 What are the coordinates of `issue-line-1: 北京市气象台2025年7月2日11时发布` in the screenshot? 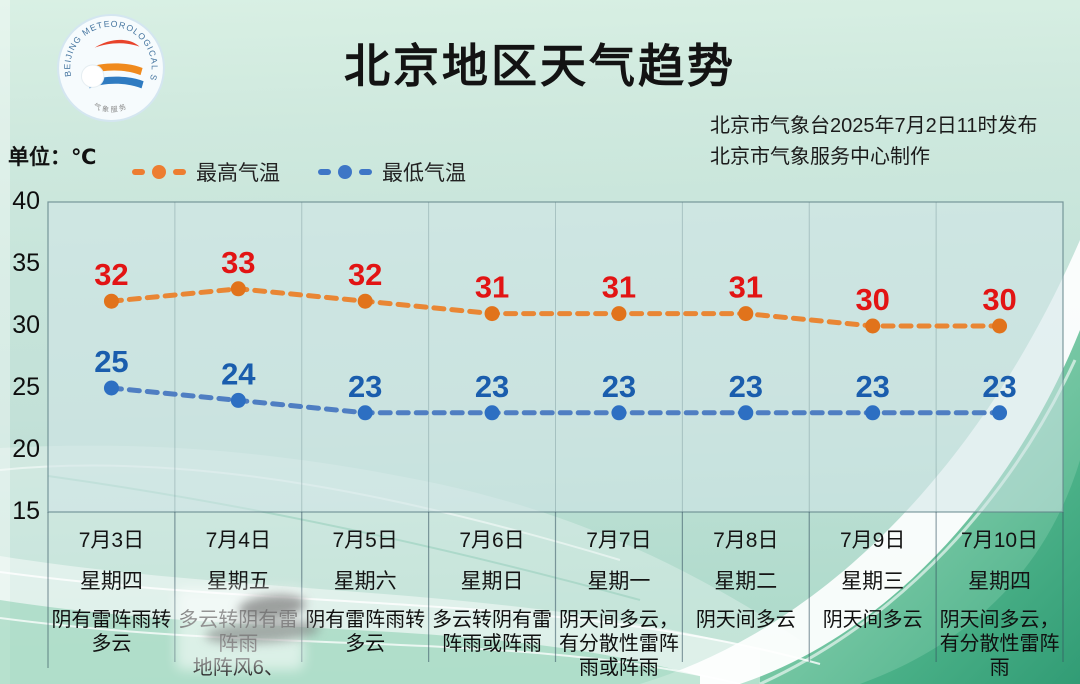 It's located at (874, 126).